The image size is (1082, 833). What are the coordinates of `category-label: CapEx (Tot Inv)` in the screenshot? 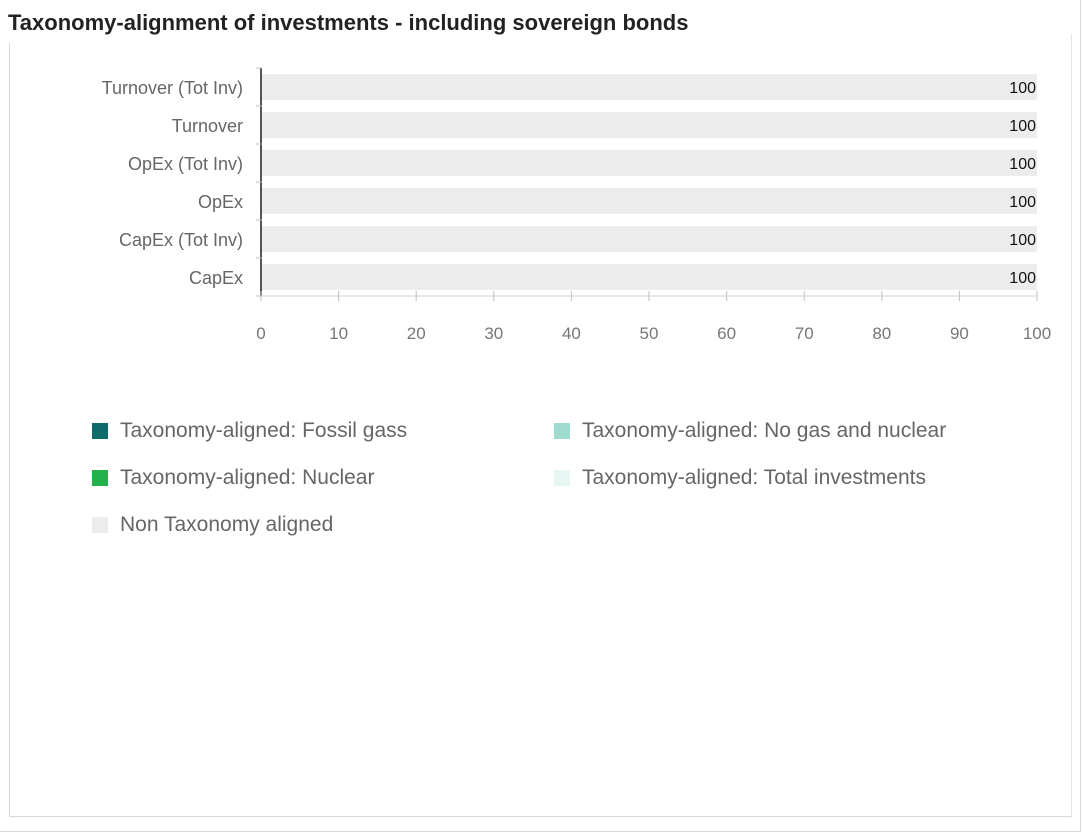 It's located at (181, 240).